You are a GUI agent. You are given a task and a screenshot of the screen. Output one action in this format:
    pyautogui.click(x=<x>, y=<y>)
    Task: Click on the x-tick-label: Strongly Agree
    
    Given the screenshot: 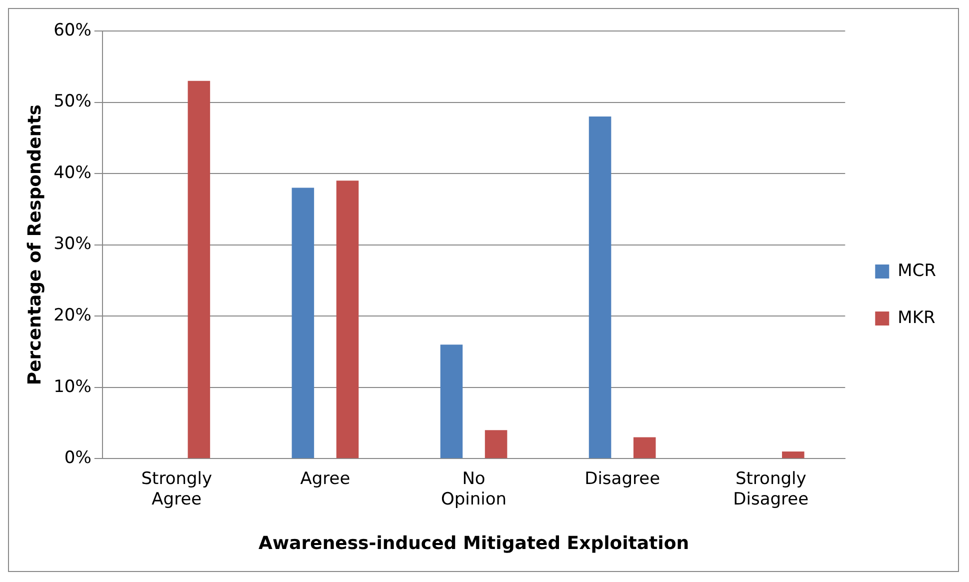 What is the action you would take?
    pyautogui.click(x=176, y=489)
    